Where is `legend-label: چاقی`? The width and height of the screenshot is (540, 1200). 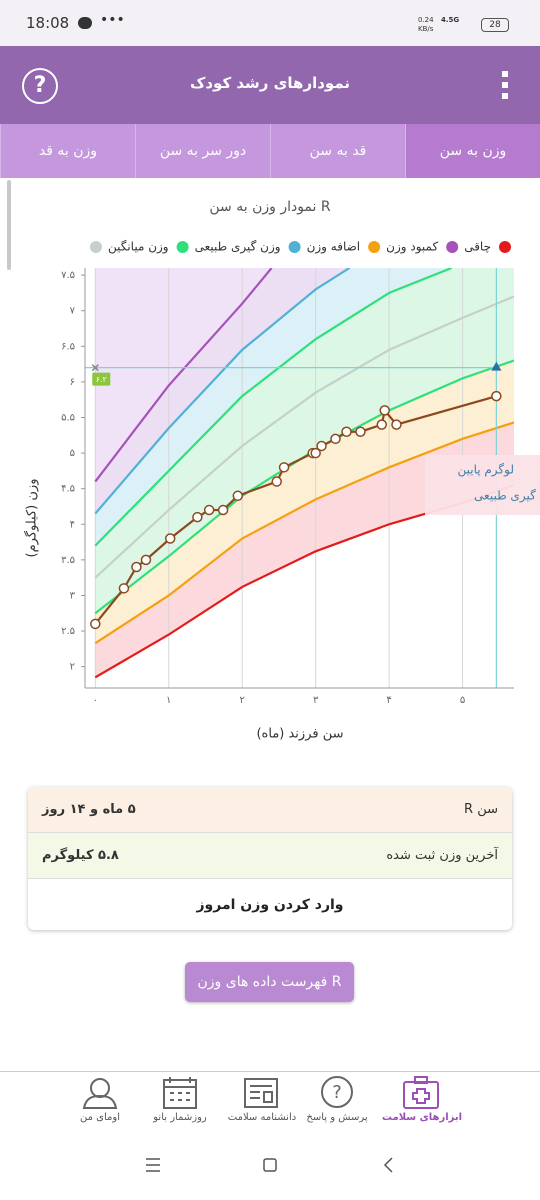
legend-label: چاقی is located at coordinates (477, 247).